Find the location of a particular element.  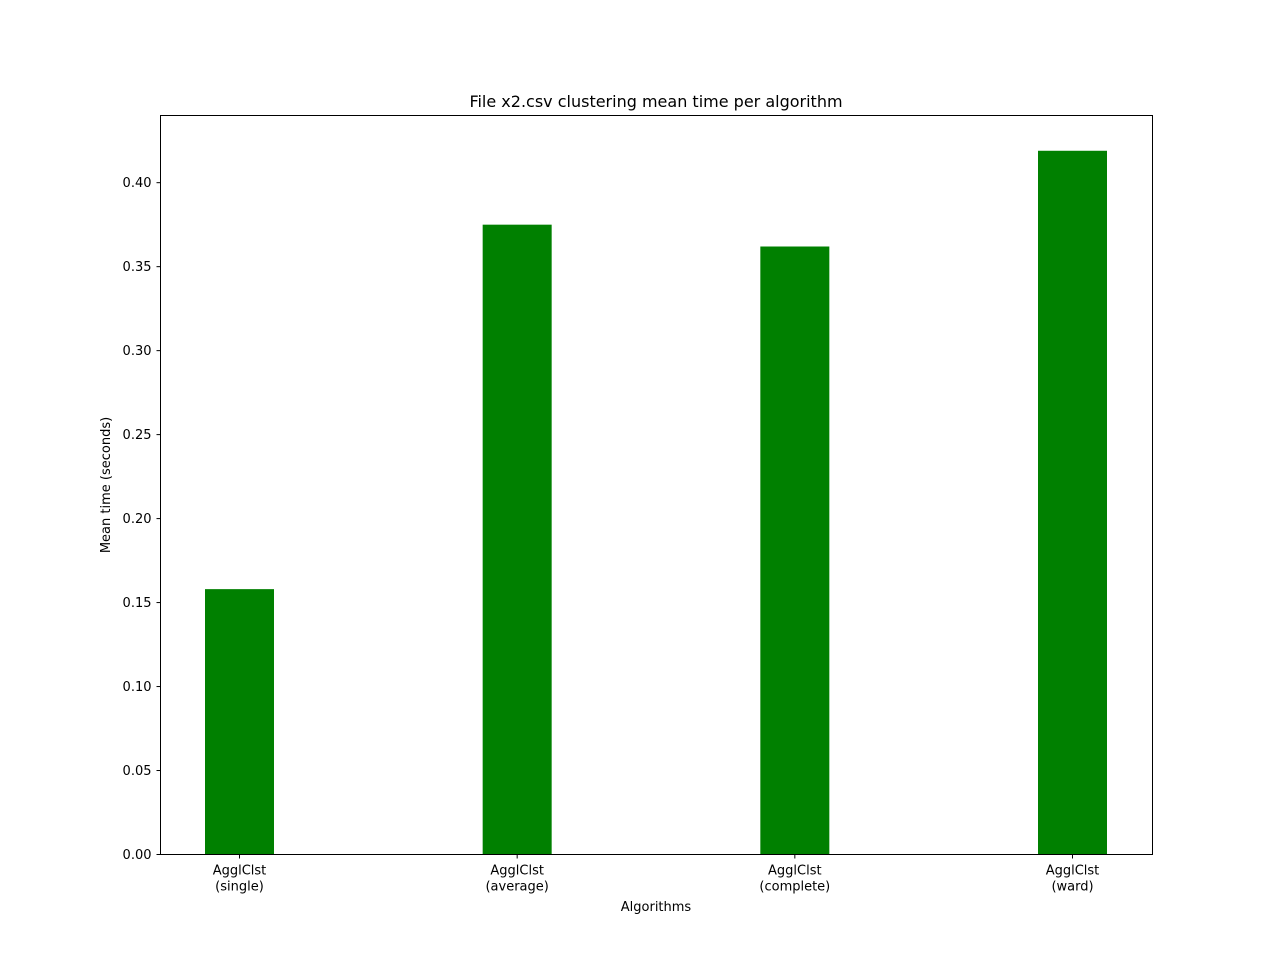

x-tick-label: AgglClst (average) is located at coordinates (516, 879).